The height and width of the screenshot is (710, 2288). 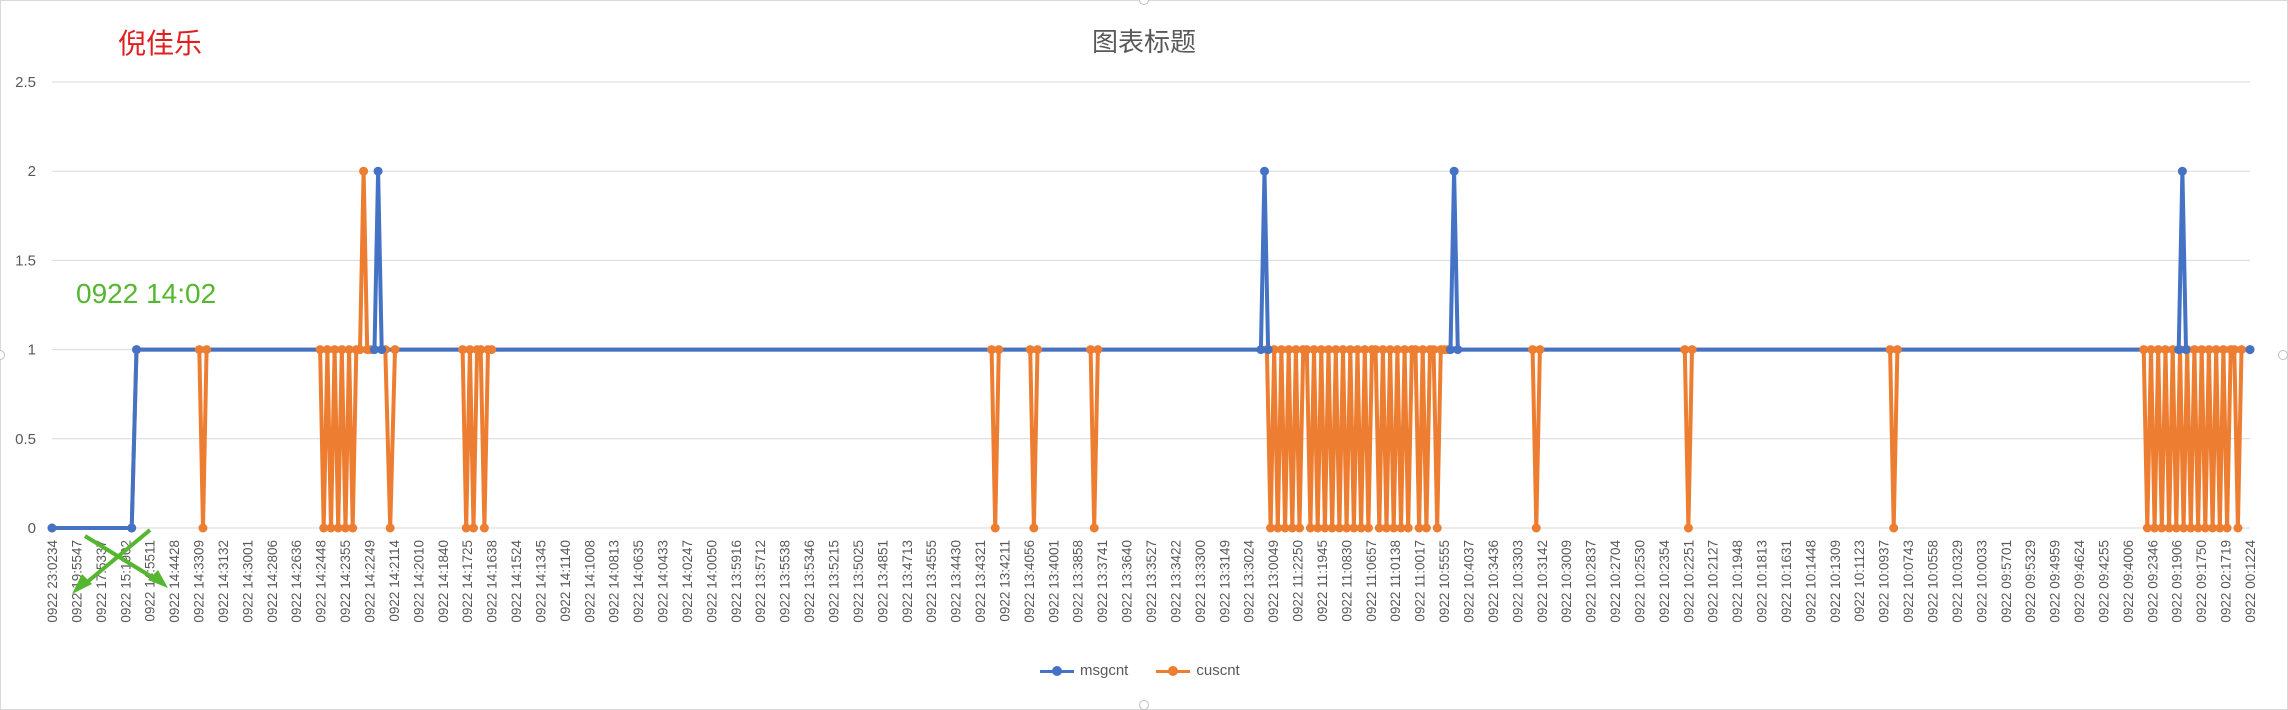 I want to click on x-tick-label: 0922 10:0033, so click(x=1981, y=581).